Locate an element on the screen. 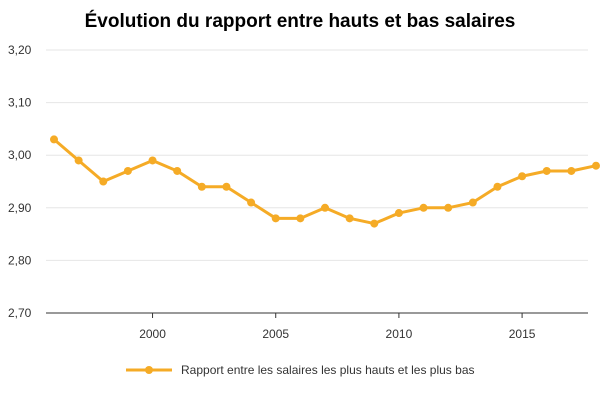  legend-marker is located at coordinates (149, 370).